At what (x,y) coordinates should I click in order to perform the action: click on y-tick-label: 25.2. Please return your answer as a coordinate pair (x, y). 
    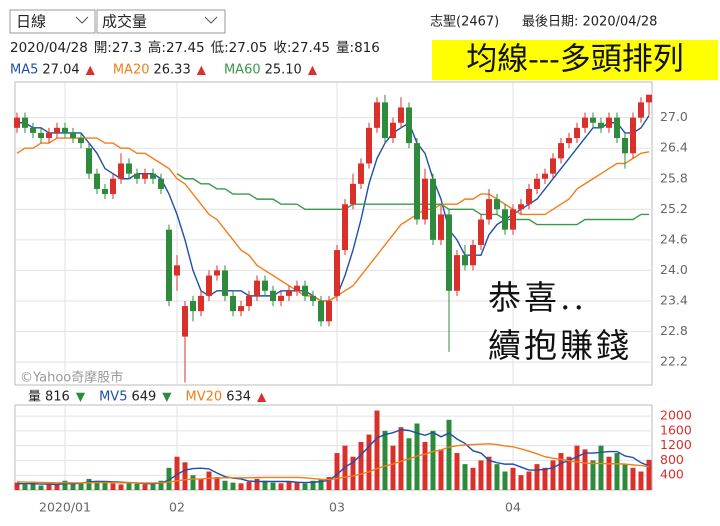
    Looking at the image, I should click on (674, 208).